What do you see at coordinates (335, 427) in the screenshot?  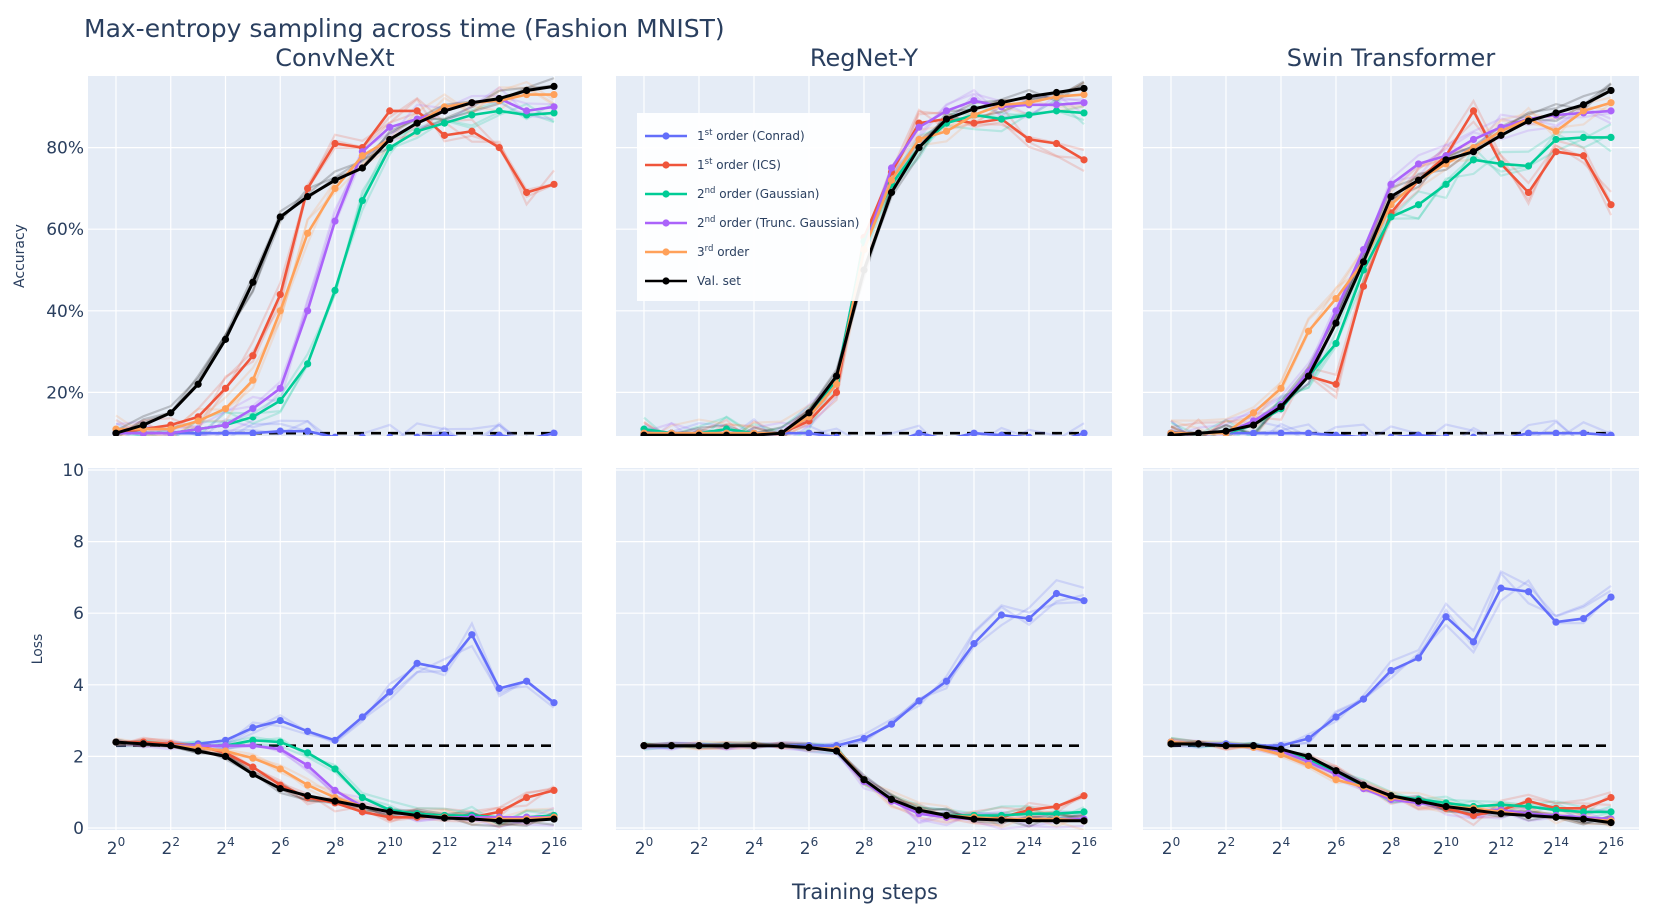 I see `run-line-conrad` at bounding box center [335, 427].